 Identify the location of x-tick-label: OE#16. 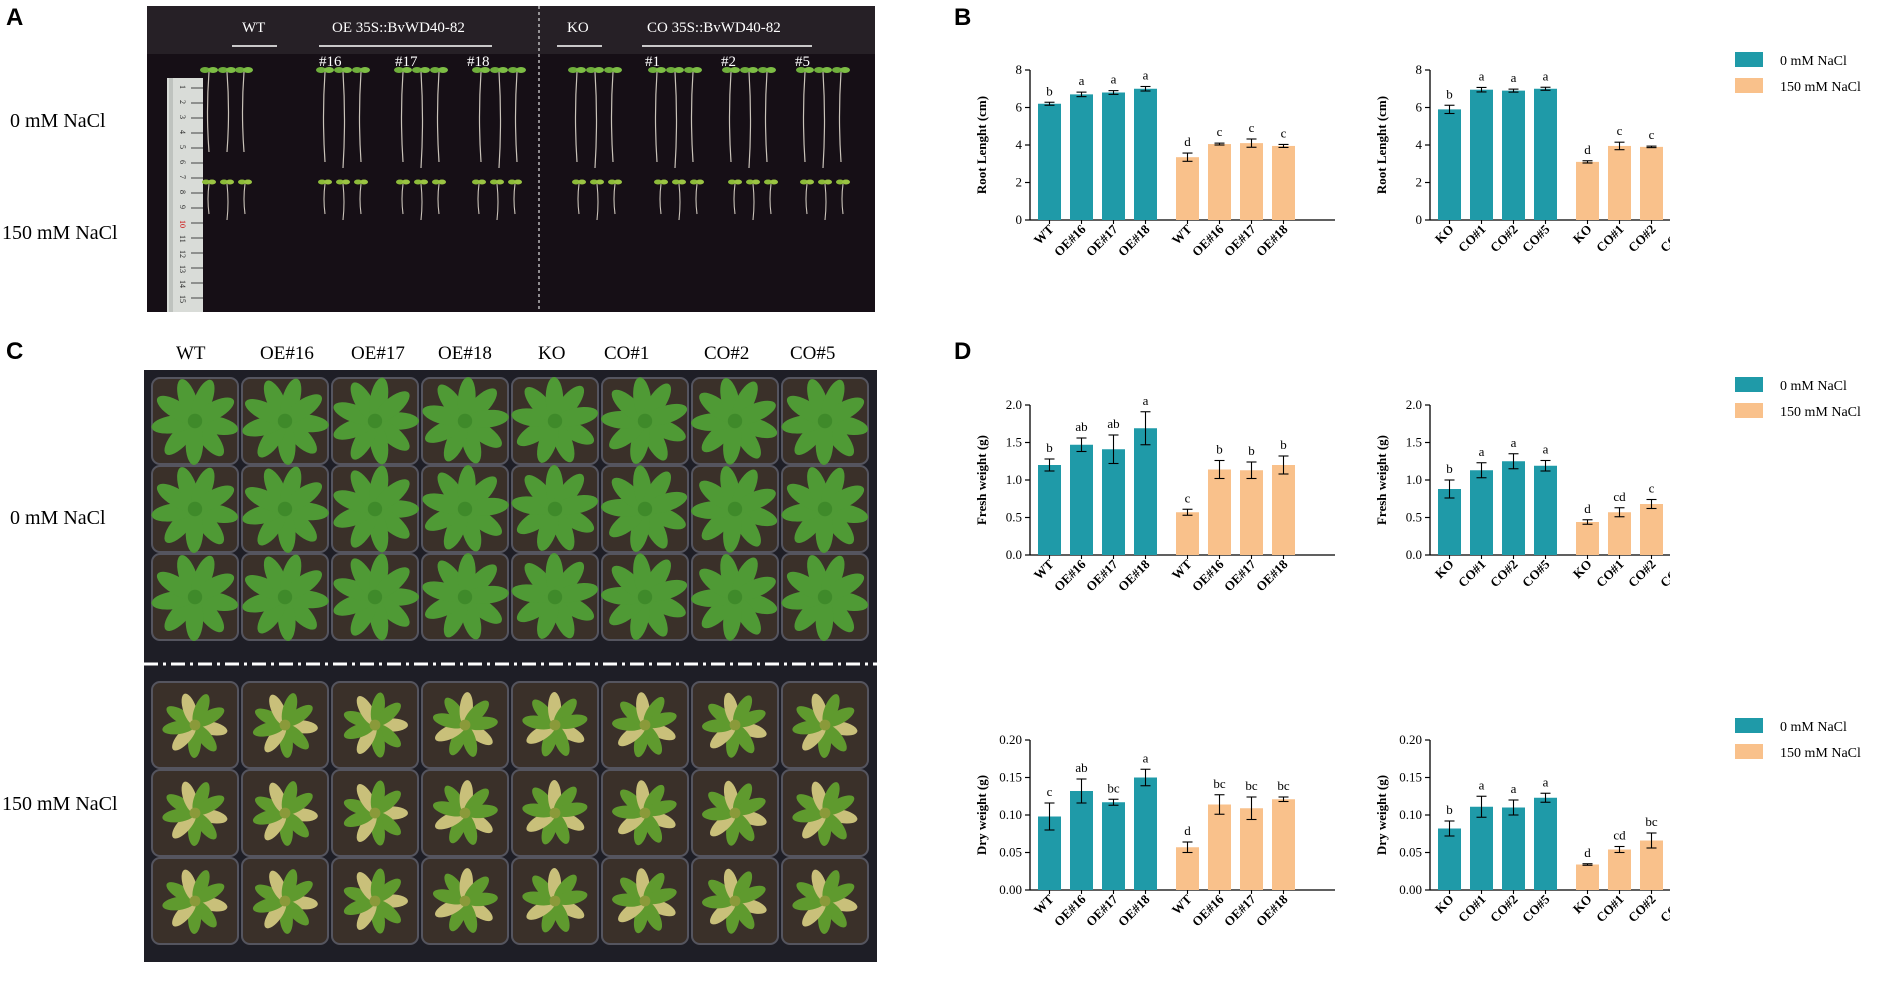
(1070, 240).